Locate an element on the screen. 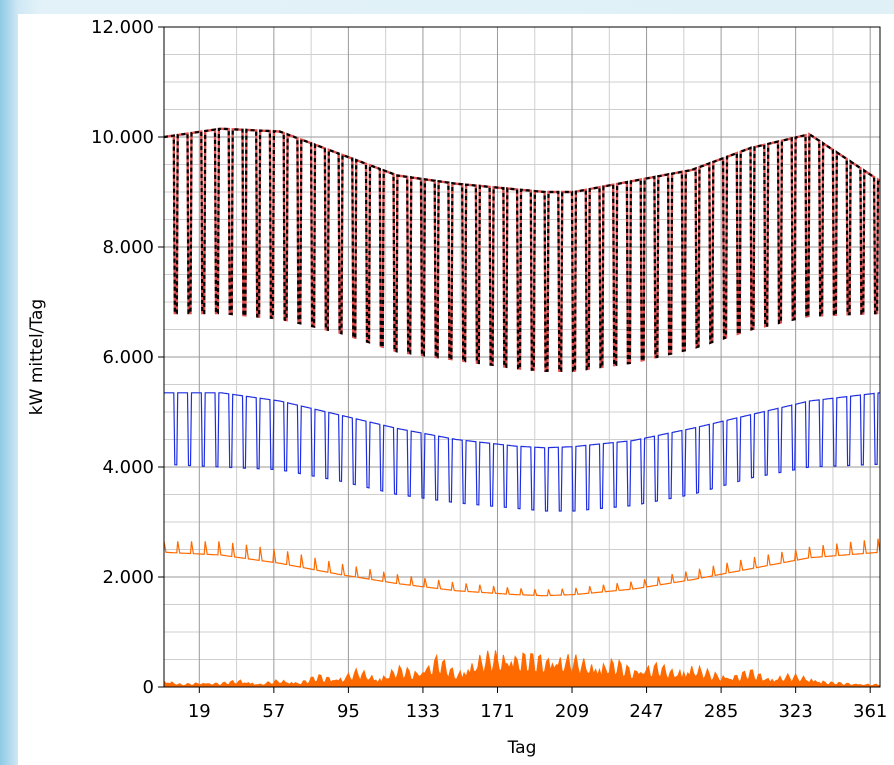 The height and width of the screenshot is (765, 894). x-axis-ticks: 19 57 95 133 171 209 247 285 323 361 is located at coordinates (537, 704).